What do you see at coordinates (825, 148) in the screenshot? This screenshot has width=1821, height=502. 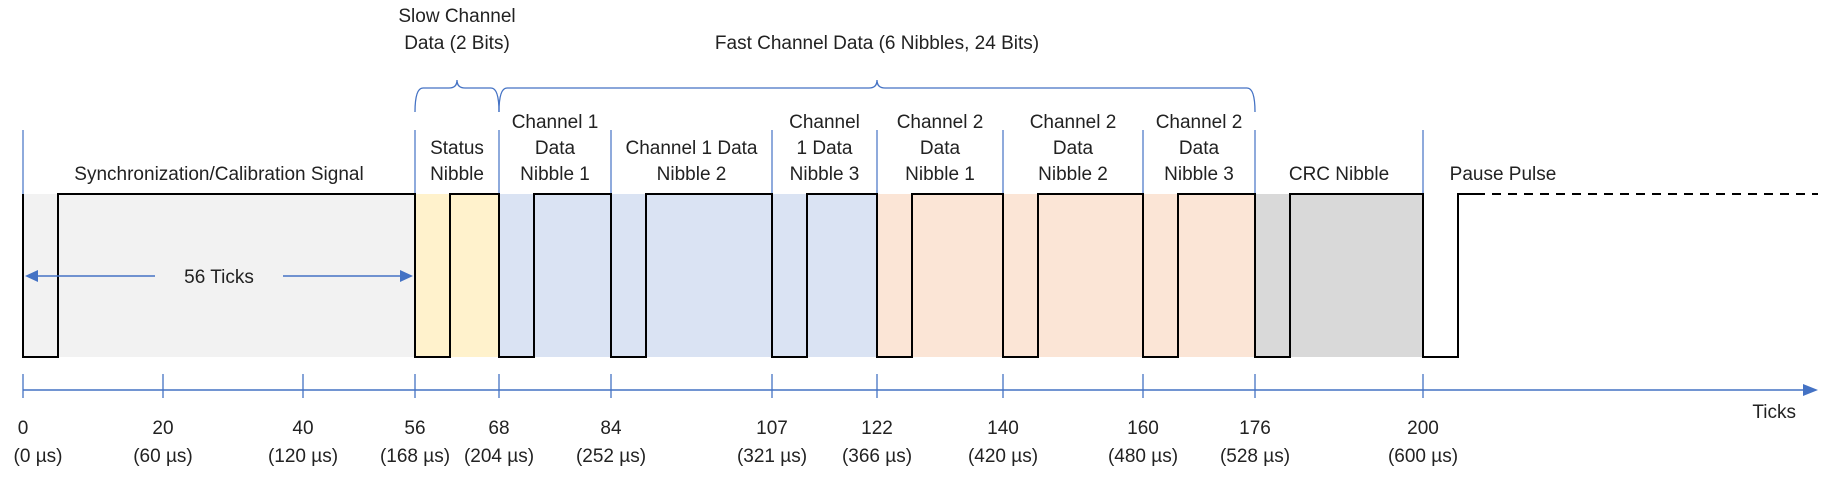 I see `segment-label-ch1n3: 1 Data` at bounding box center [825, 148].